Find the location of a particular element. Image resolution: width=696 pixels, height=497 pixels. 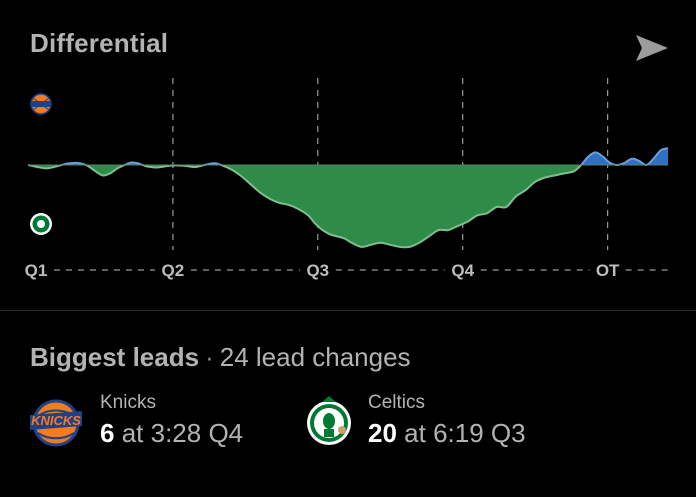

knicks-logo-icon: KNICKS is located at coordinates (56, 423).